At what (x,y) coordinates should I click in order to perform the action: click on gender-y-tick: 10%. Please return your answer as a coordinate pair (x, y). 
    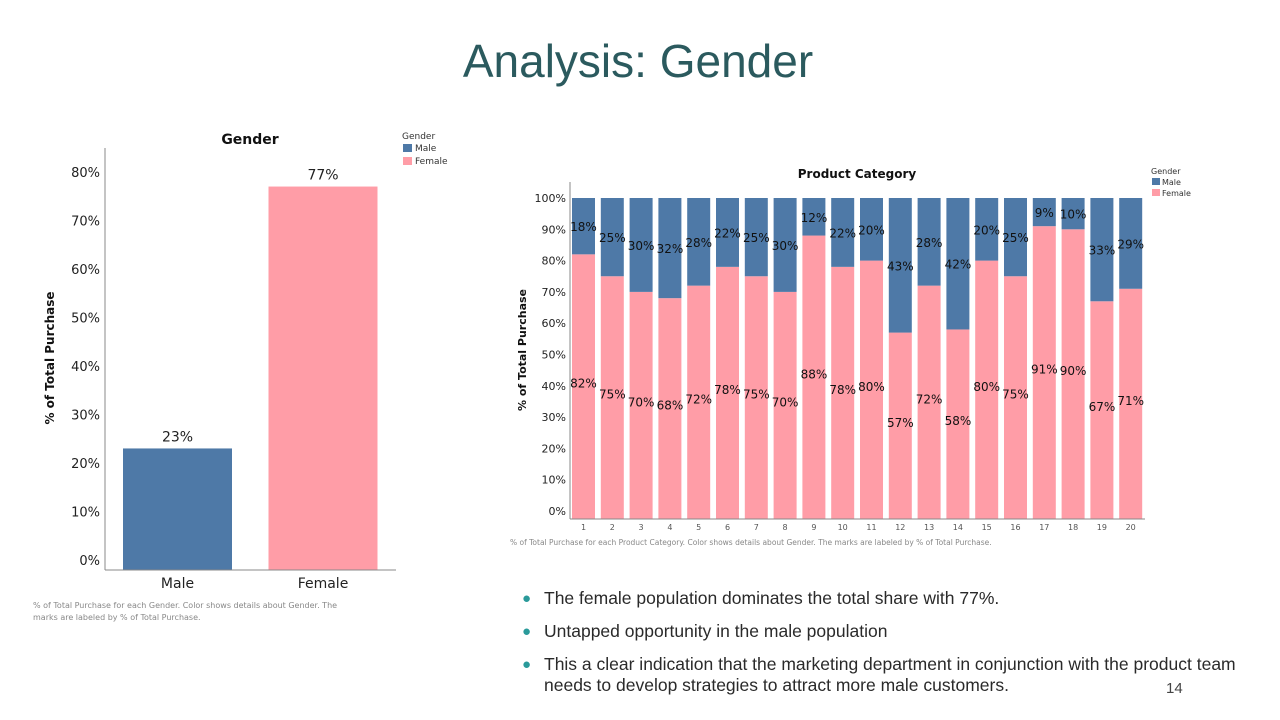
    Looking at the image, I should click on (85, 513).